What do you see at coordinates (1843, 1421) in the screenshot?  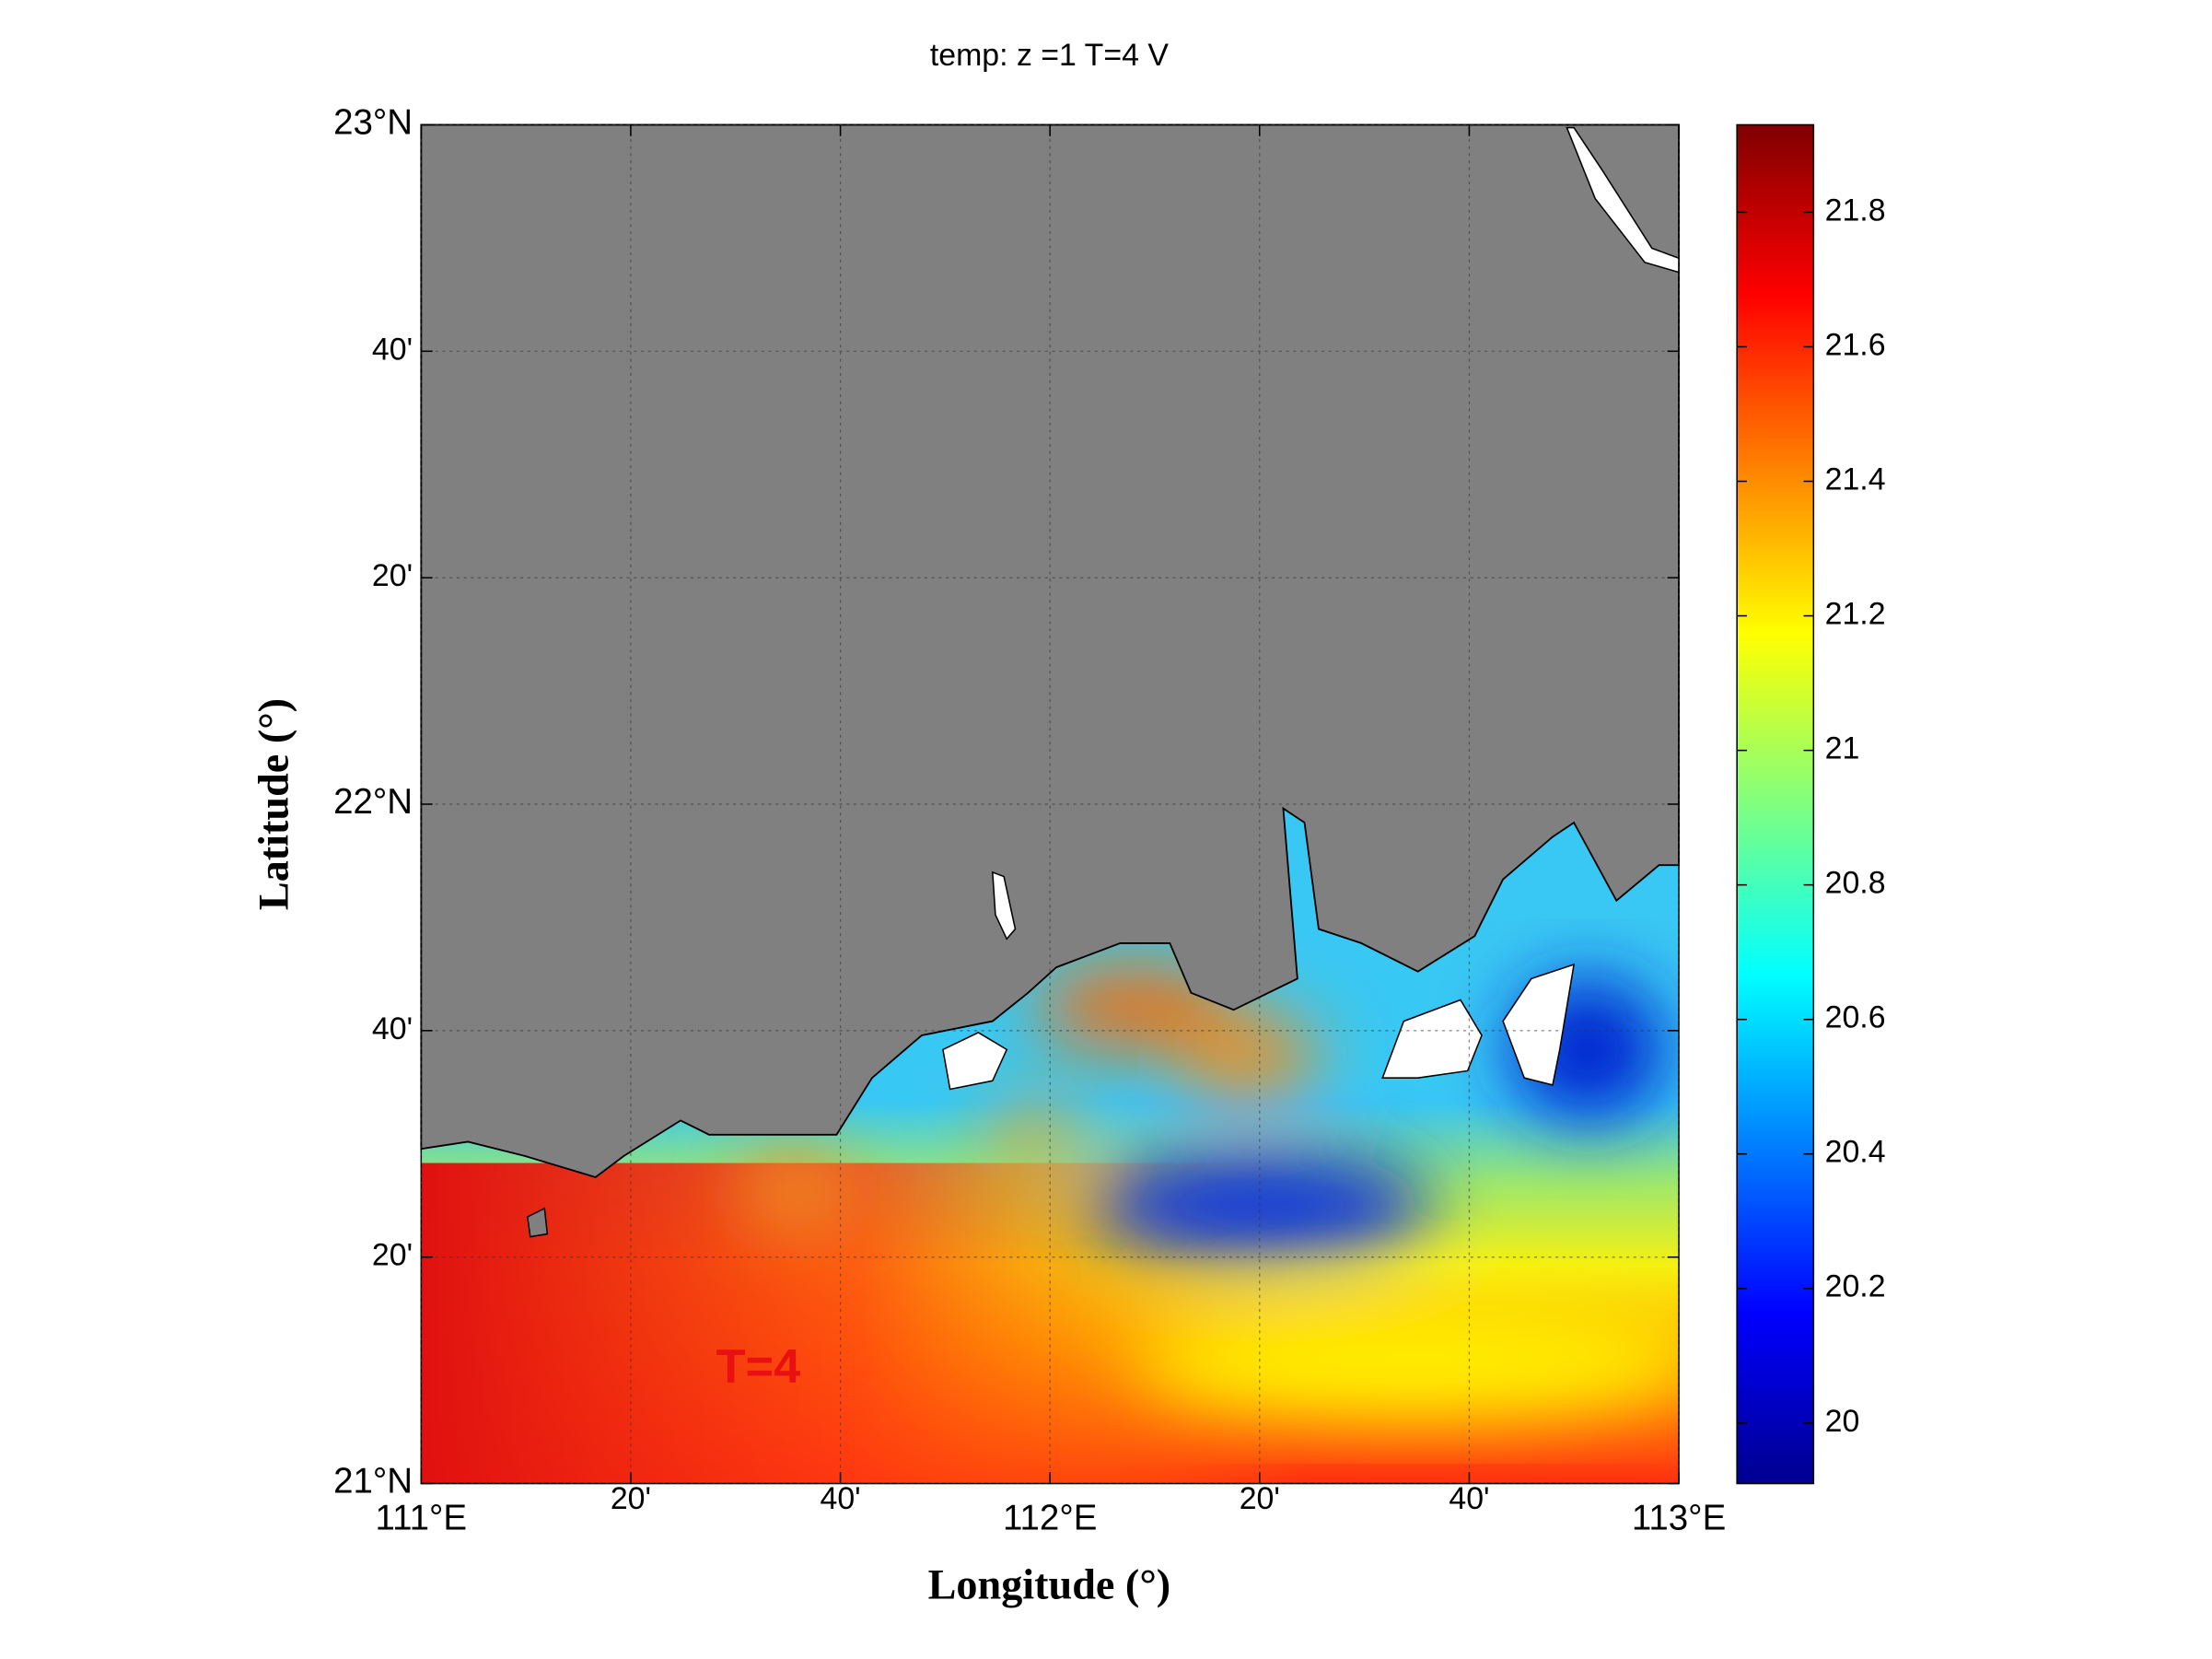 I see `colorbar-tick-label: 20` at bounding box center [1843, 1421].